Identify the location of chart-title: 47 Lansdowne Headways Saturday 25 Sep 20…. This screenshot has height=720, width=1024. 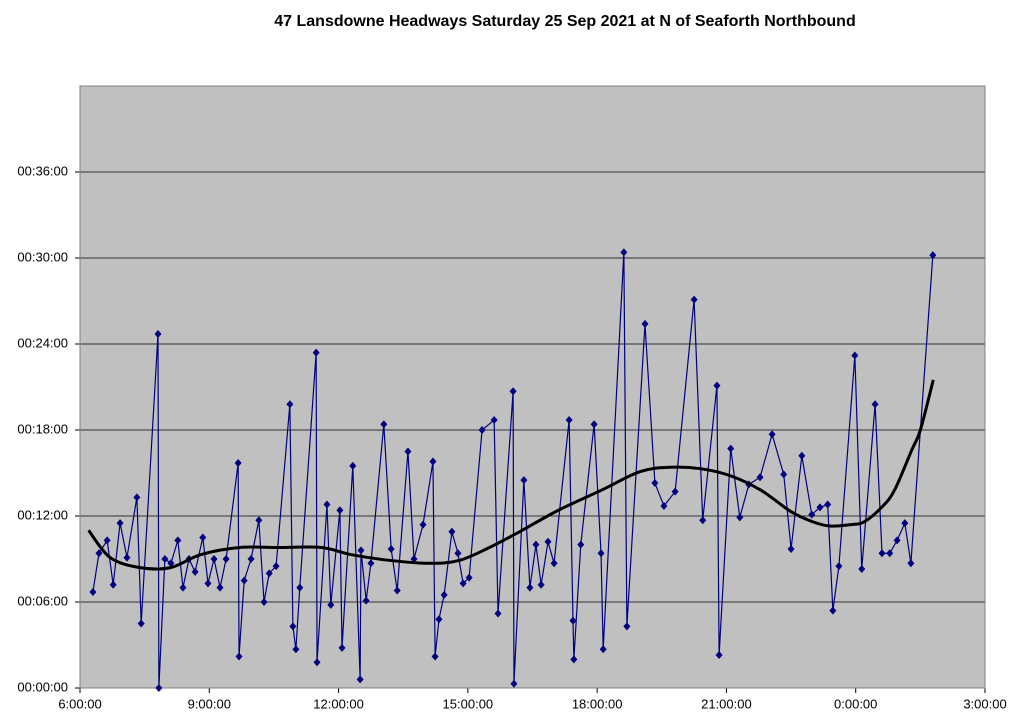
(564, 21).